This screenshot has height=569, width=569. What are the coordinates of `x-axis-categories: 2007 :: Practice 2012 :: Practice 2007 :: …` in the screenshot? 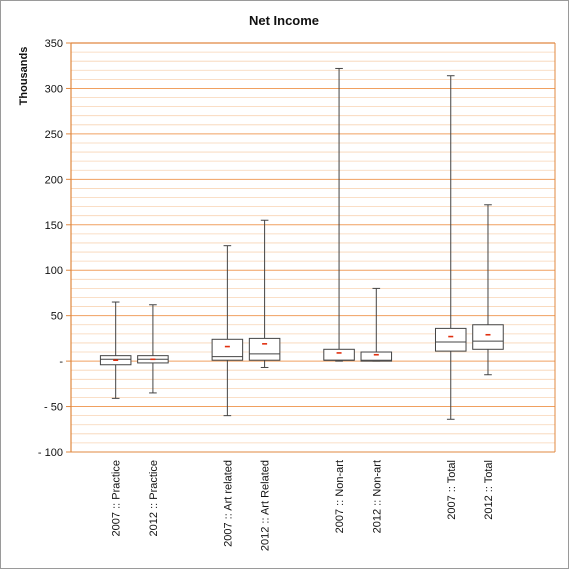 It's located at (303, 505).